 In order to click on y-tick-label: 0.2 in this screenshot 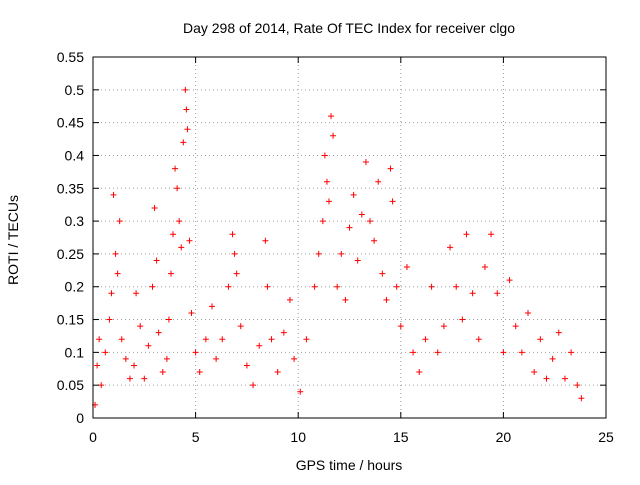, I will do `click(75, 287)`.